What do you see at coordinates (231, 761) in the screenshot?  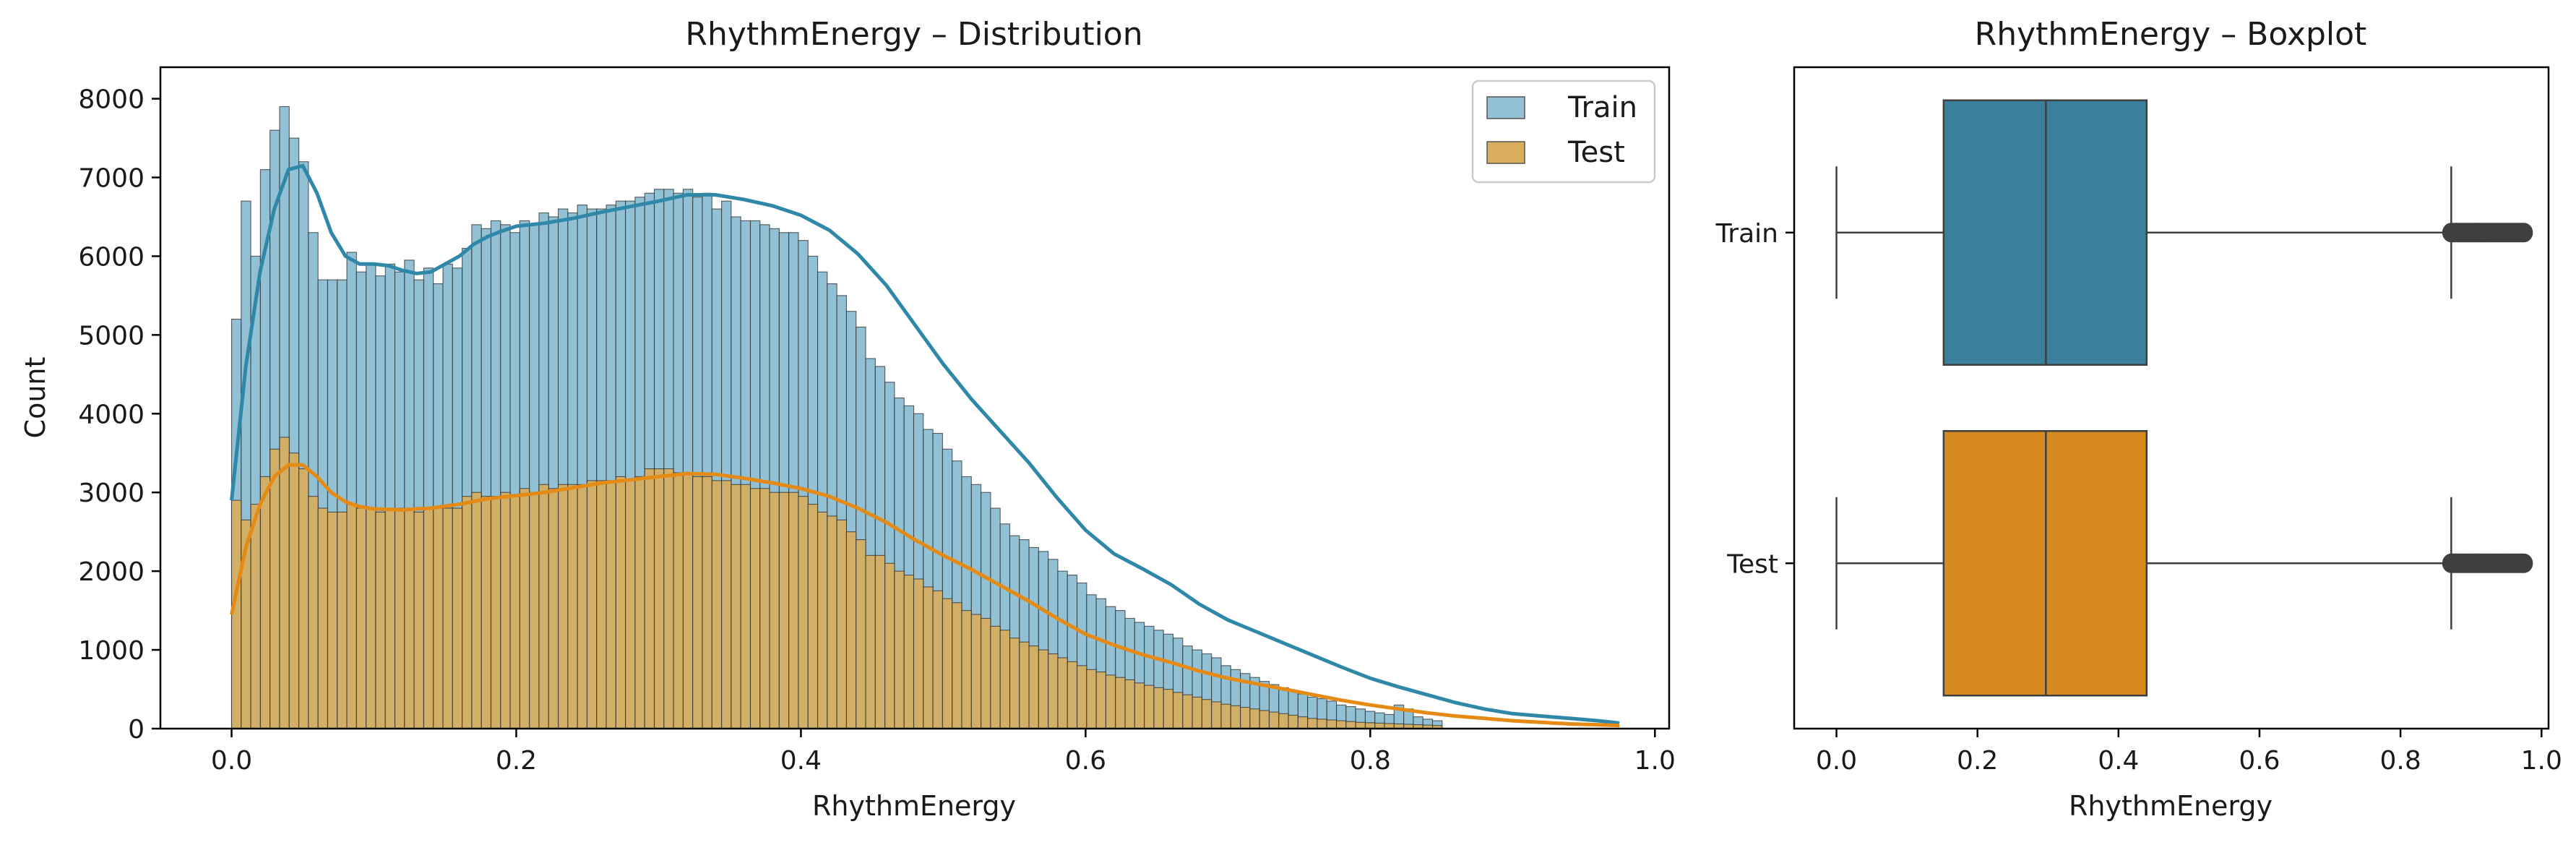 I see `x-tick-label: 0.0` at bounding box center [231, 761].